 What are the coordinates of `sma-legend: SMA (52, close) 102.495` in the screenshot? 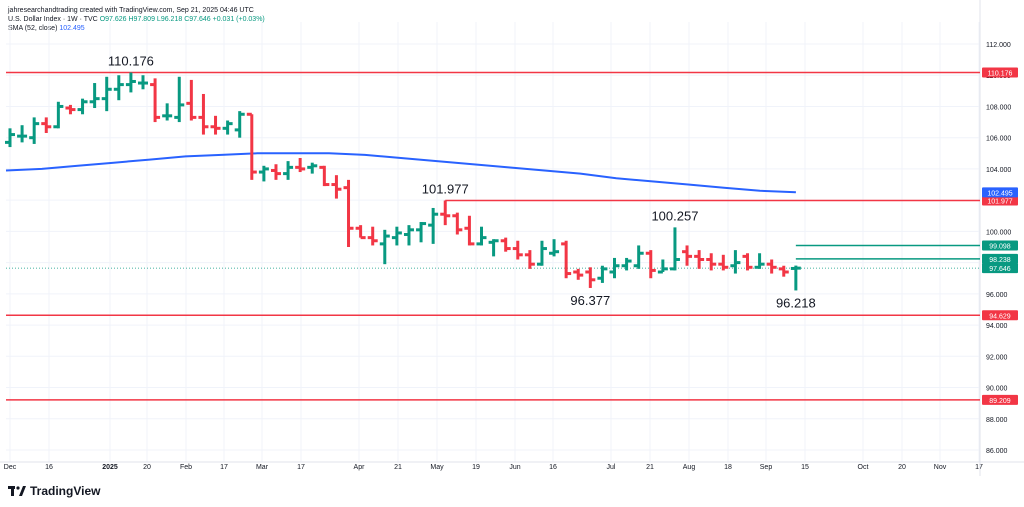 It's located at (136, 28).